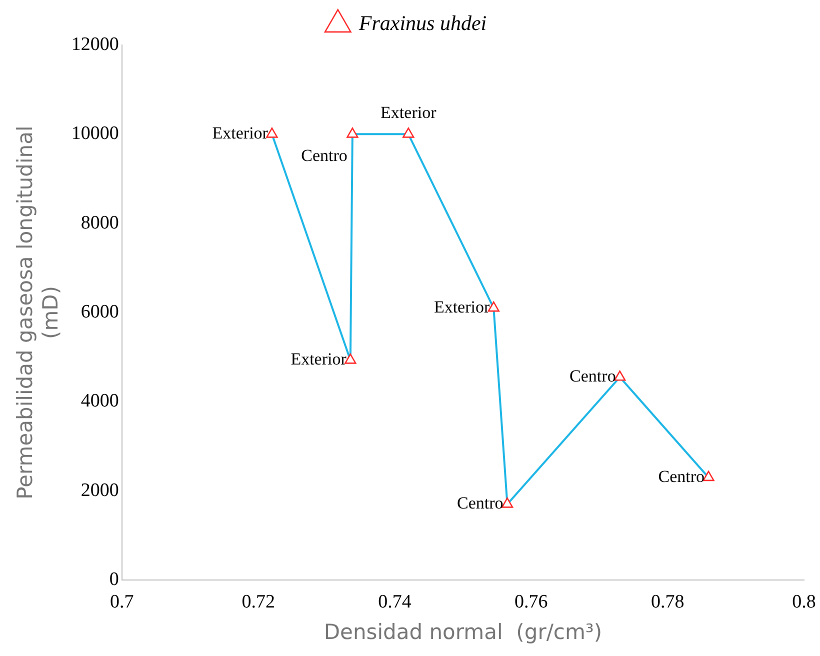 The width and height of the screenshot is (820, 656). I want to click on x-axis-title: Densidad normal (gr/cm³), so click(463, 632).